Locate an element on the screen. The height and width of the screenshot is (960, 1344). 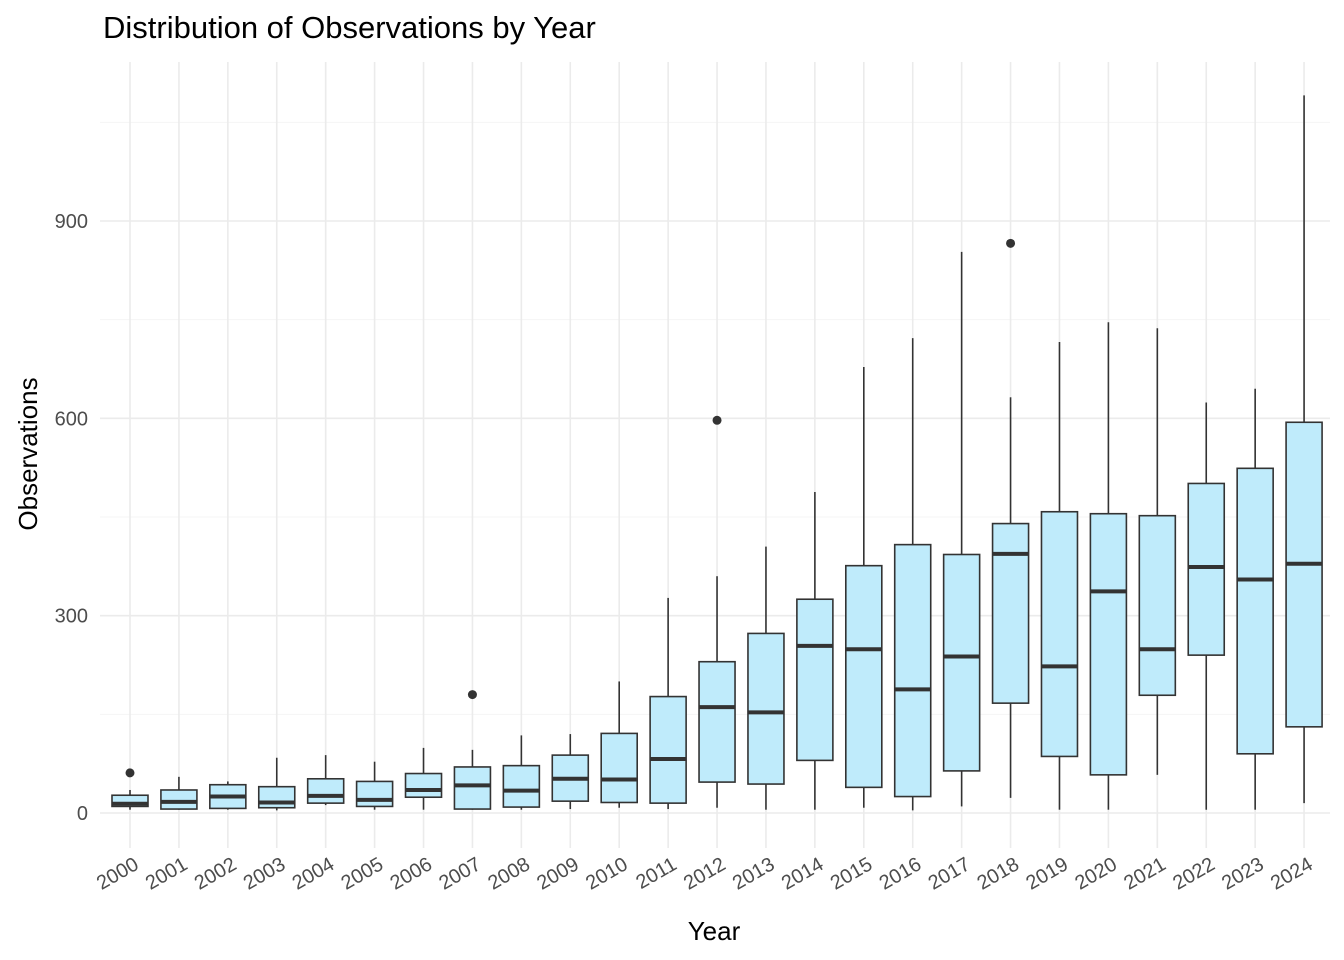
x-tick-label: 2003 is located at coordinates (265, 873).